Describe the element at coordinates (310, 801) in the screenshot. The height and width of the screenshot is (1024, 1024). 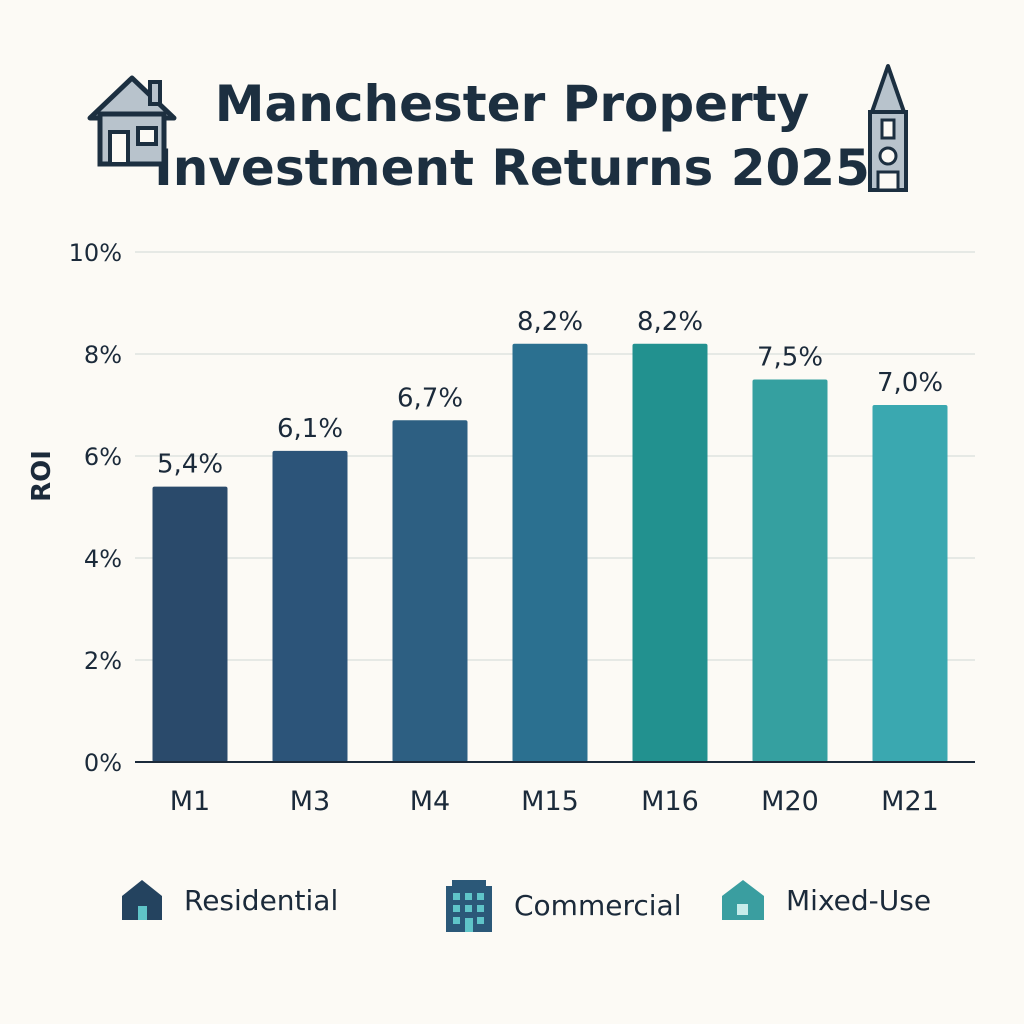
I see `x-tick-label: M3` at that location.